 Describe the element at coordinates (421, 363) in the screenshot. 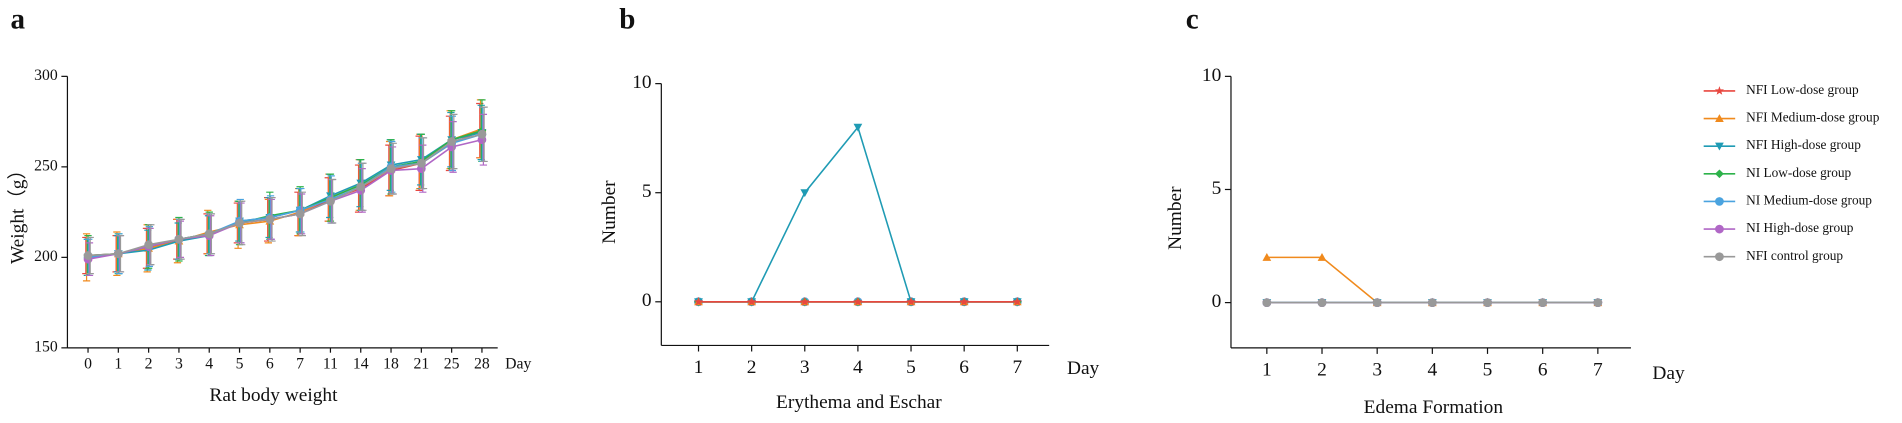

I see `x-tick-label: 21` at that location.